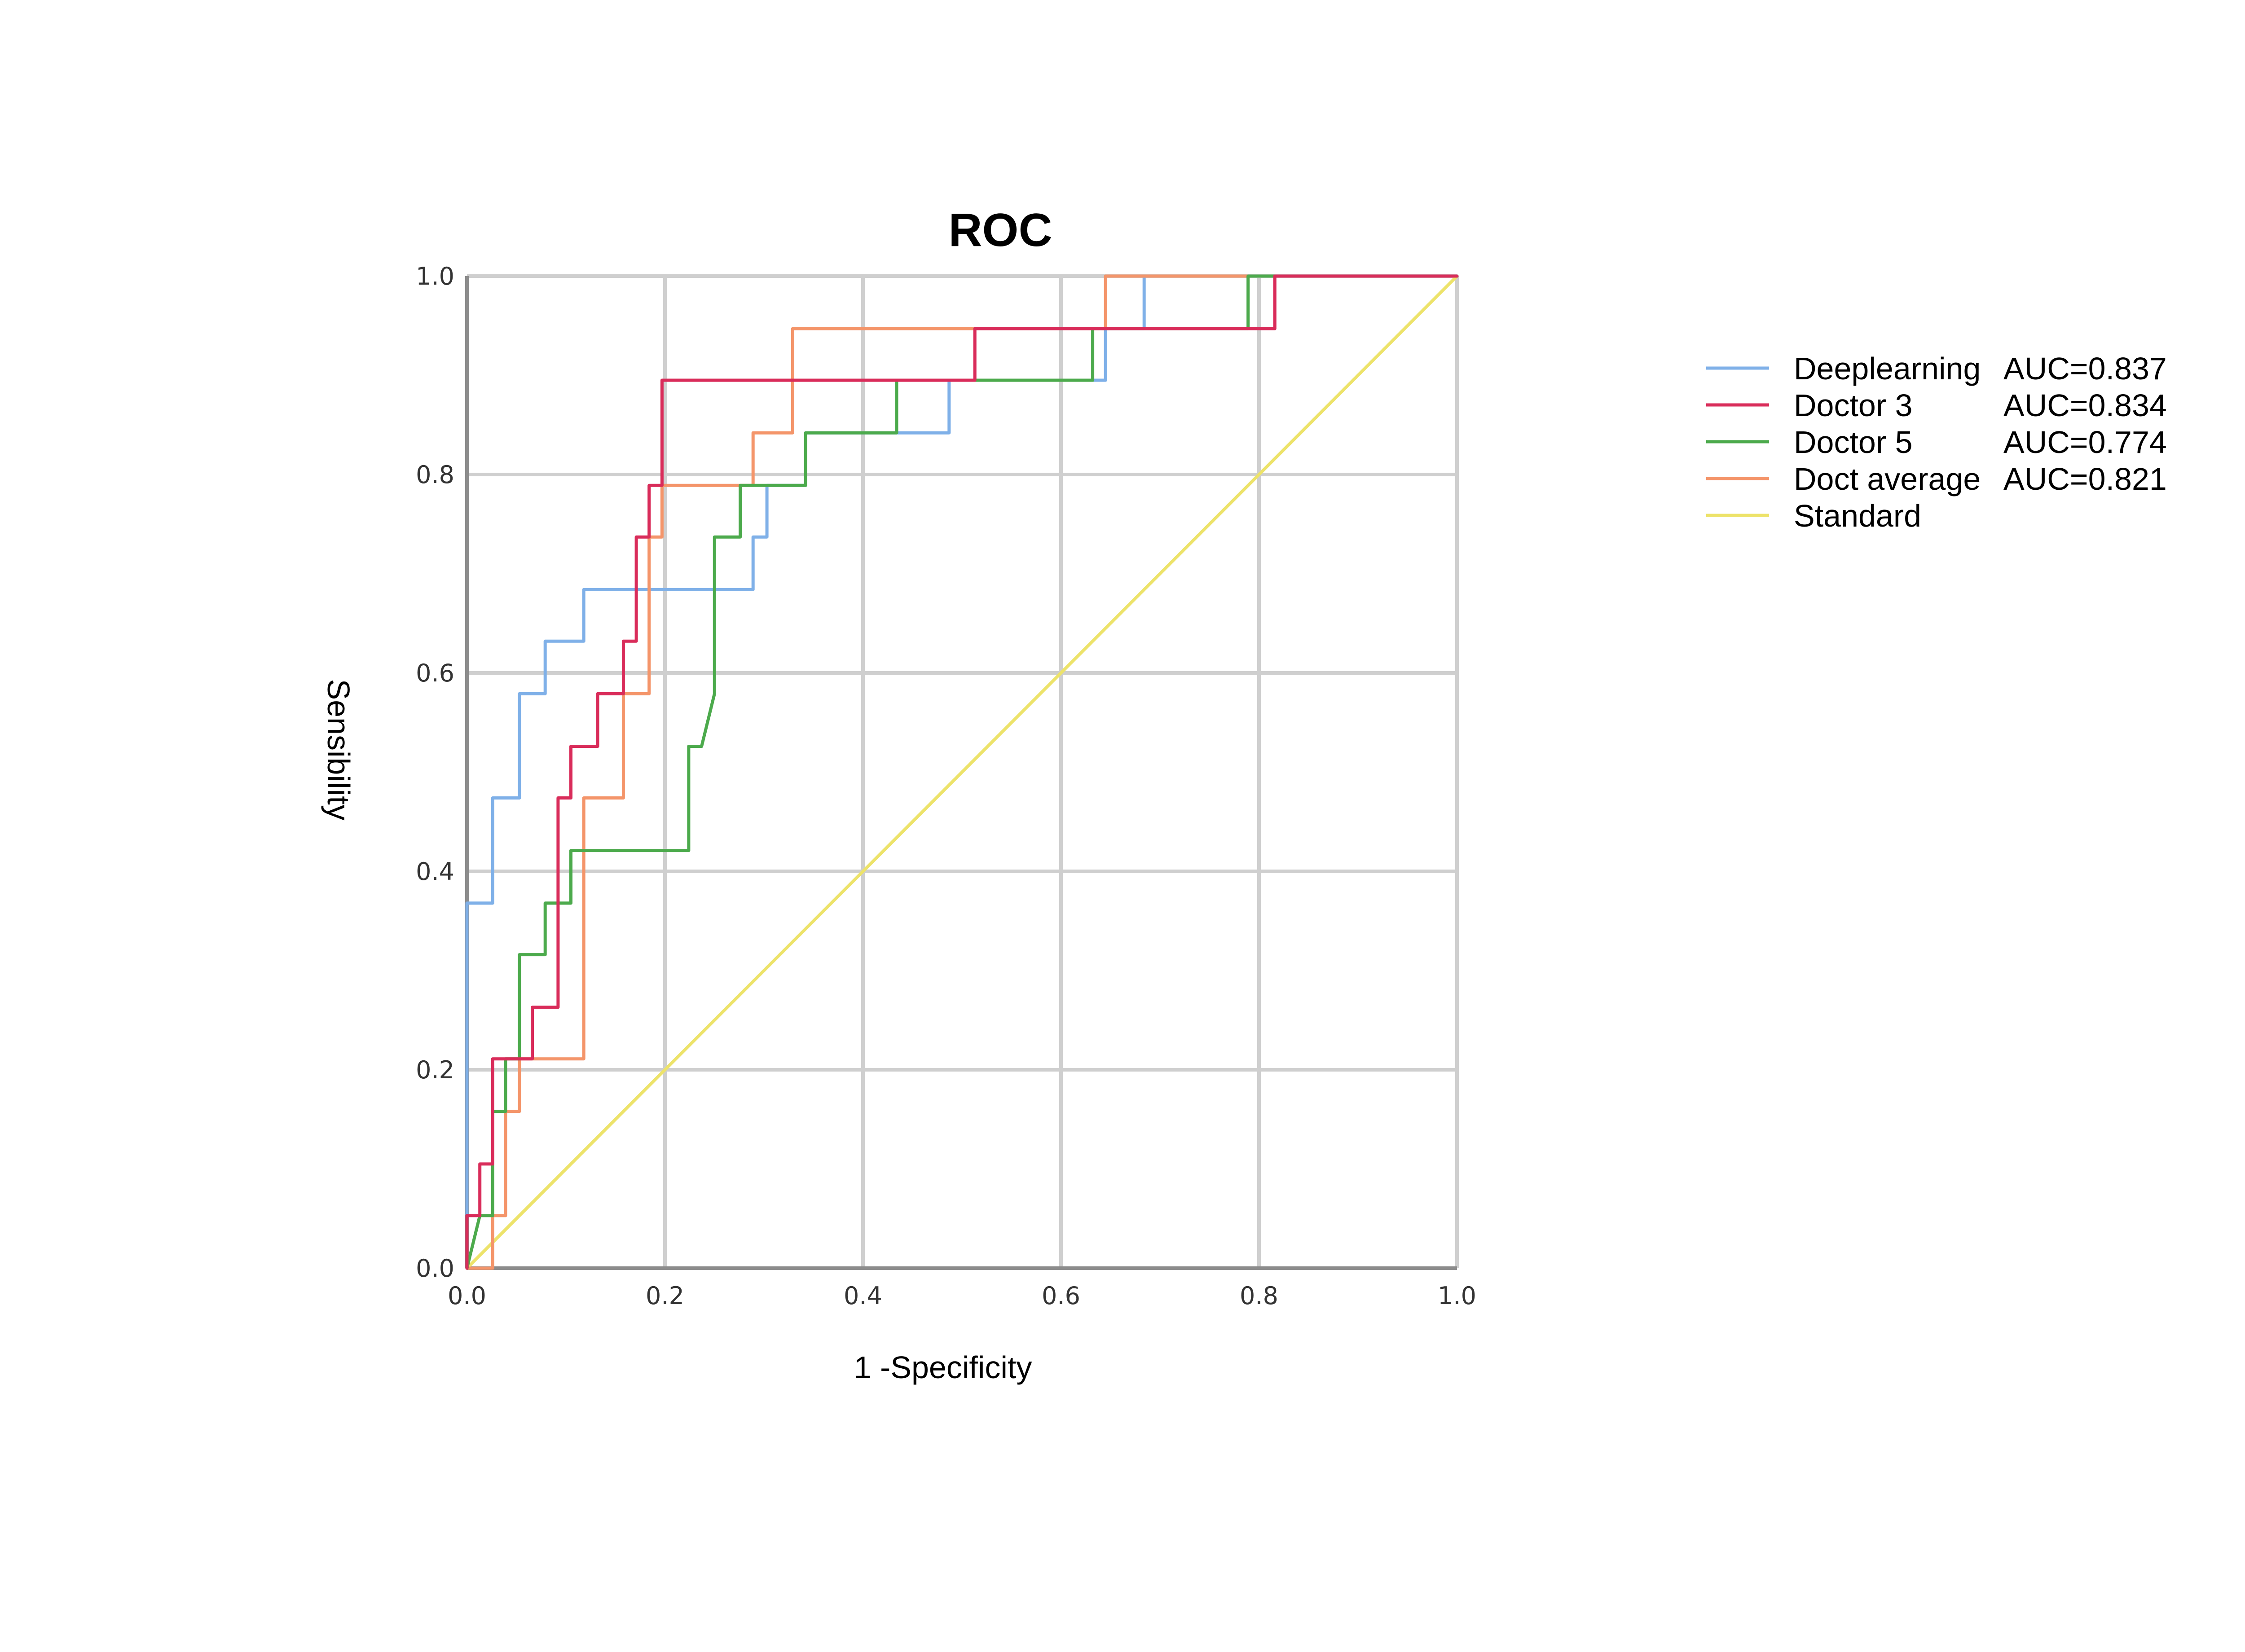 The width and height of the screenshot is (2245, 1652). I want to click on y-tick-label-2: 0.4, so click(435, 872).